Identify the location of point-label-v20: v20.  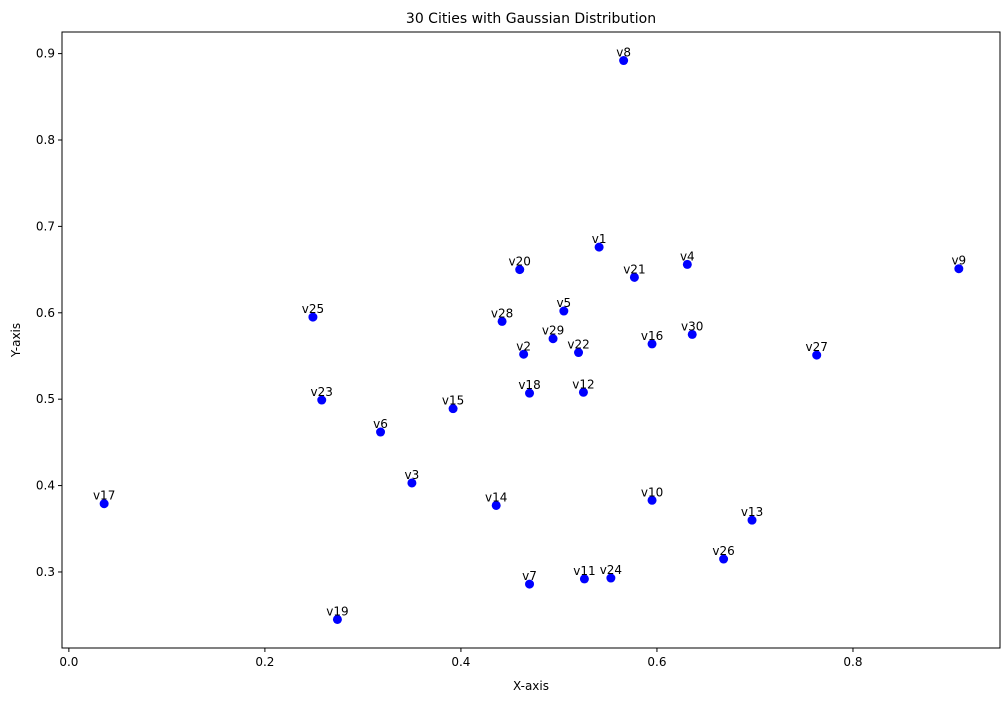
(520, 262).